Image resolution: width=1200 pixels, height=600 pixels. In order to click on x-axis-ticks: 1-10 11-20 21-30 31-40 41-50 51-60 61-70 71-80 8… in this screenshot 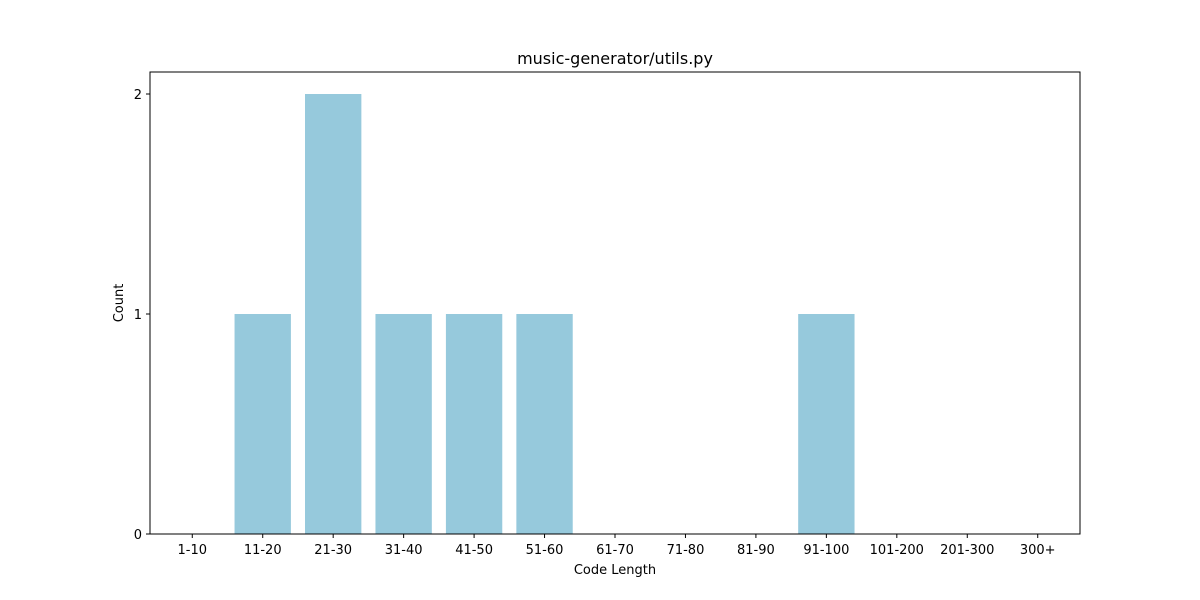, I will do `click(617, 546)`.